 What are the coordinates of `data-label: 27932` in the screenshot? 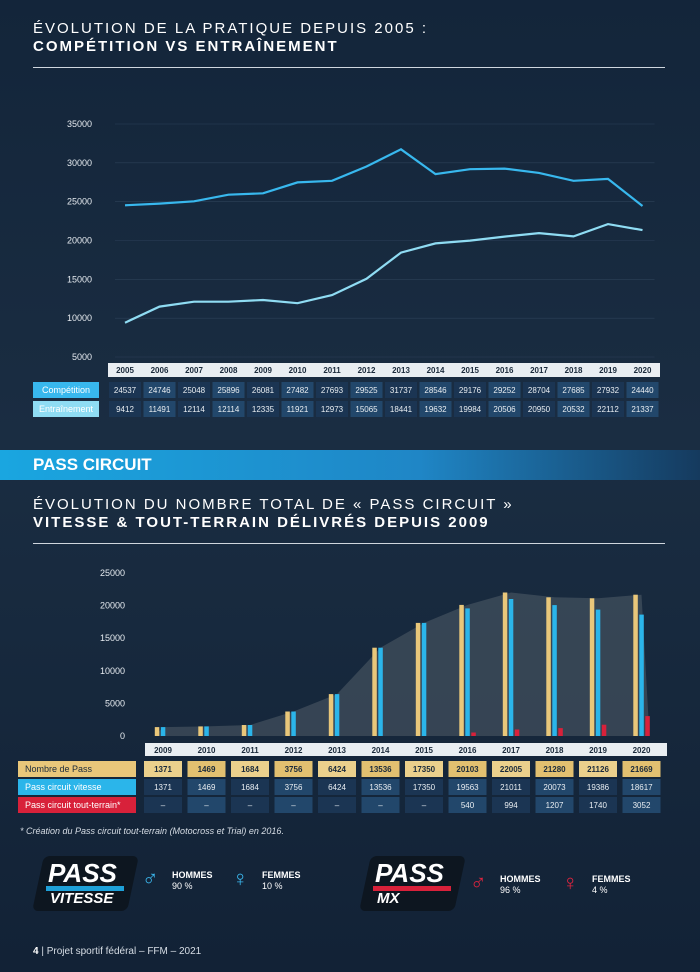 It's located at (608, 390).